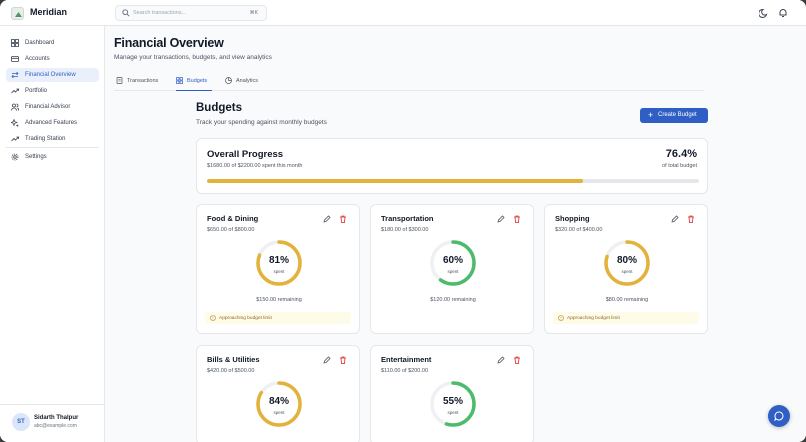 Image resolution: width=806 pixels, height=442 pixels. I want to click on budget-warning: Approaching budget limit, so click(278, 318).